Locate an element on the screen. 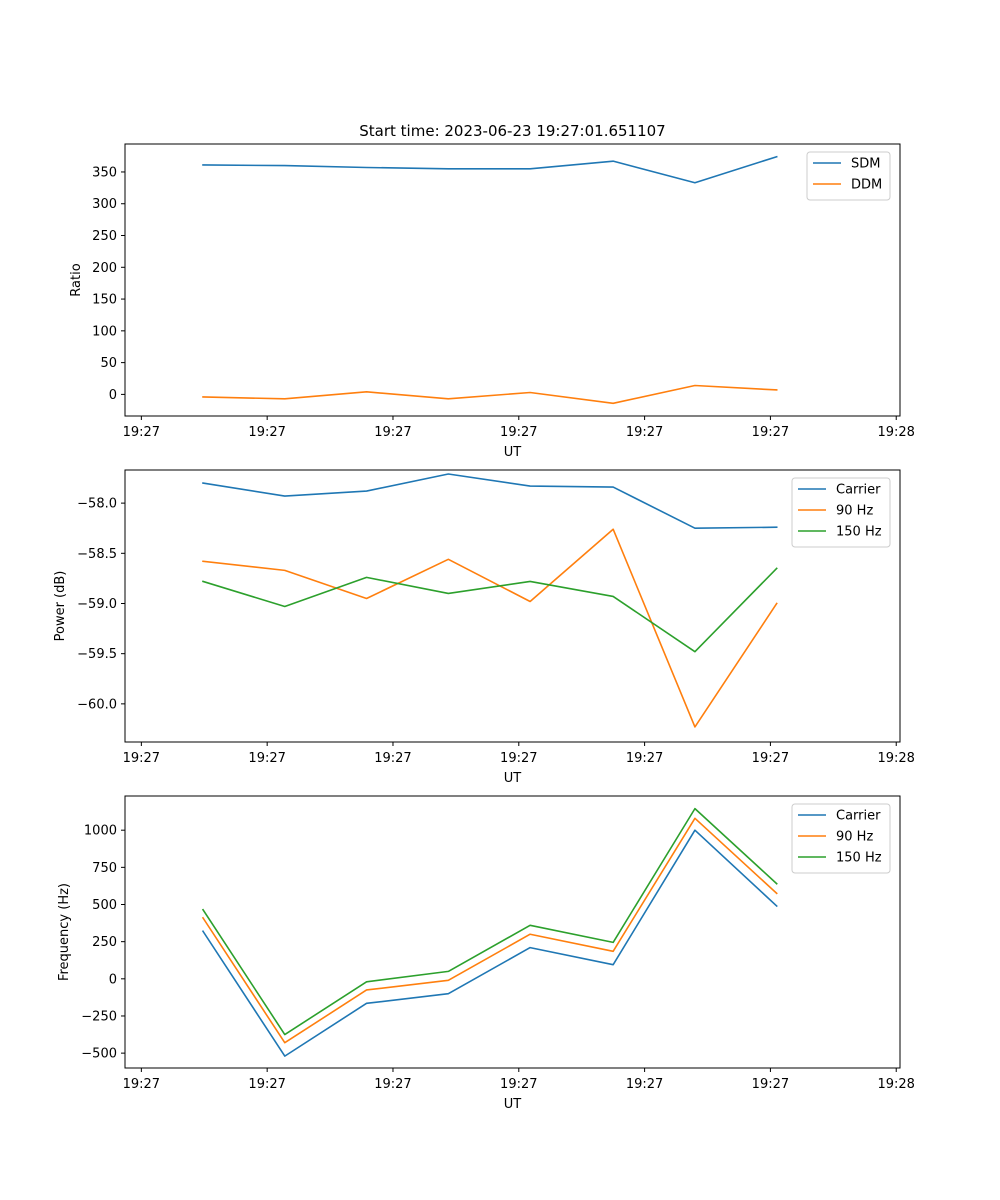  y-tick-label: −500 is located at coordinates (99, 1054).